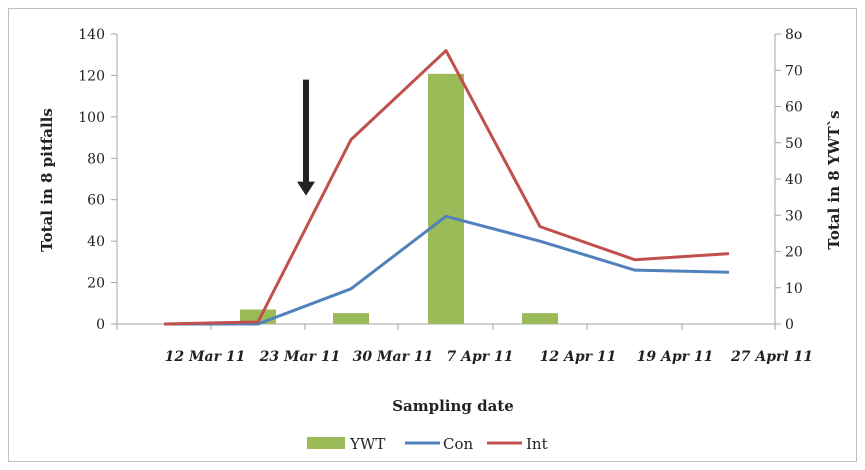 This screenshot has width=865, height=470. I want to click on arrow-head, so click(306, 188).